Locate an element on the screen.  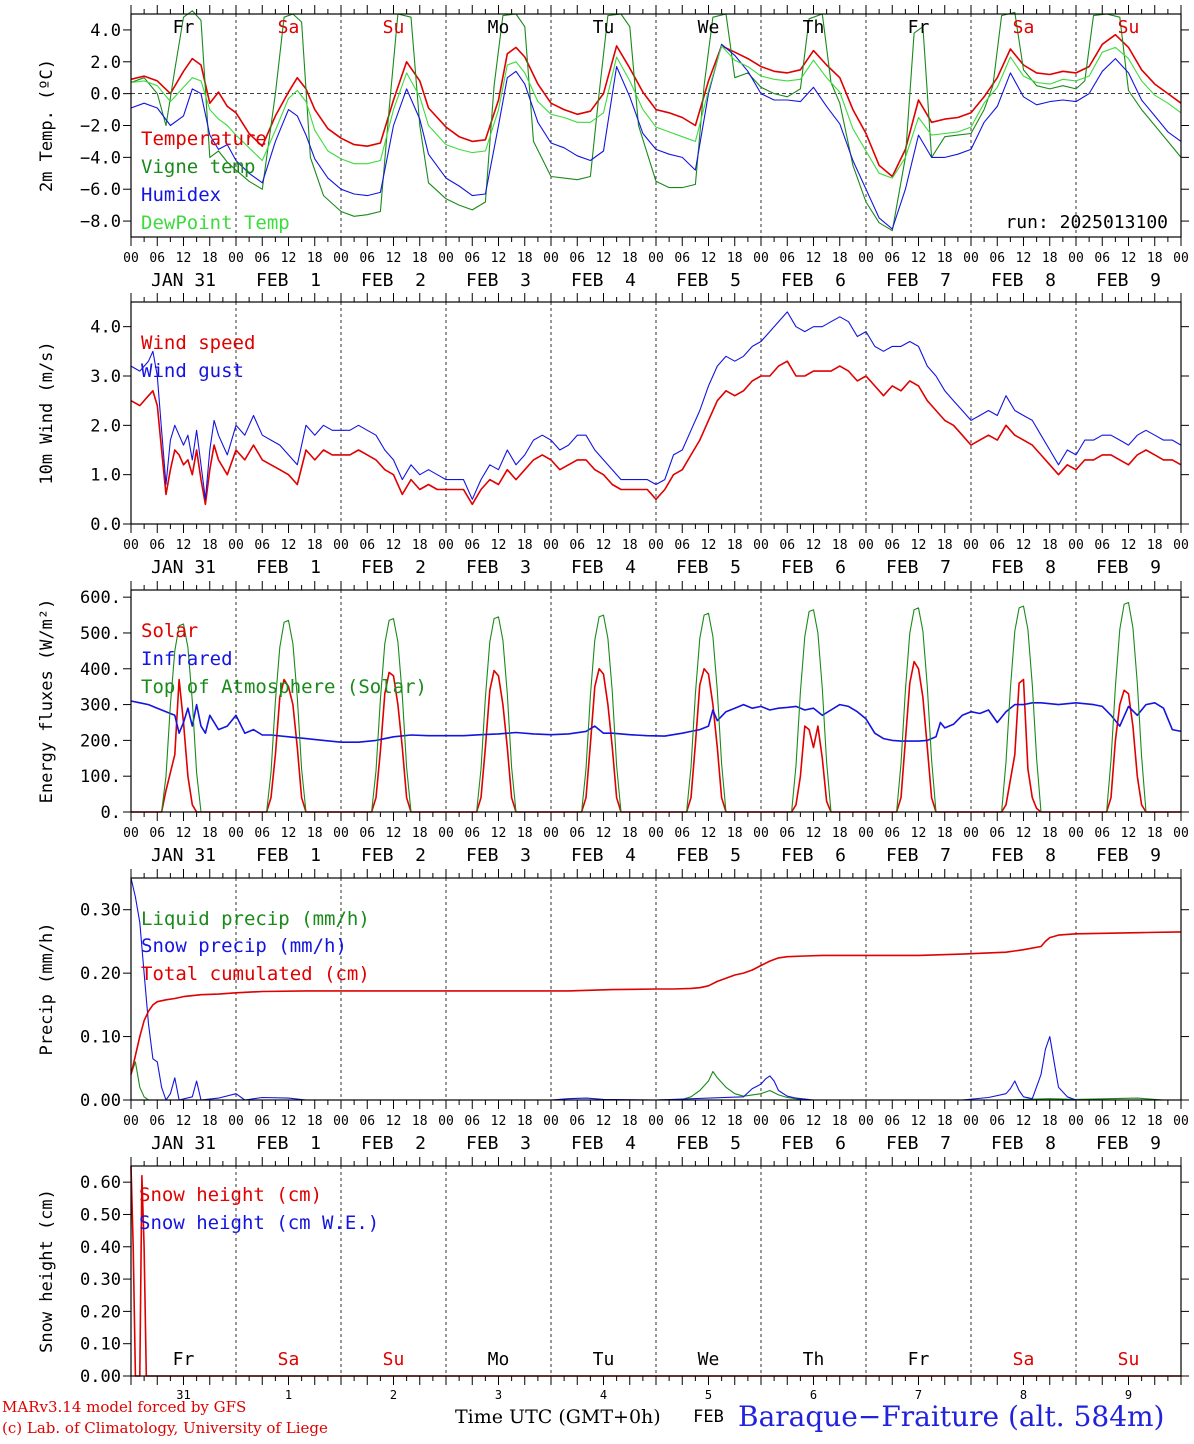
series-line-red is located at coordinates (656, 433).